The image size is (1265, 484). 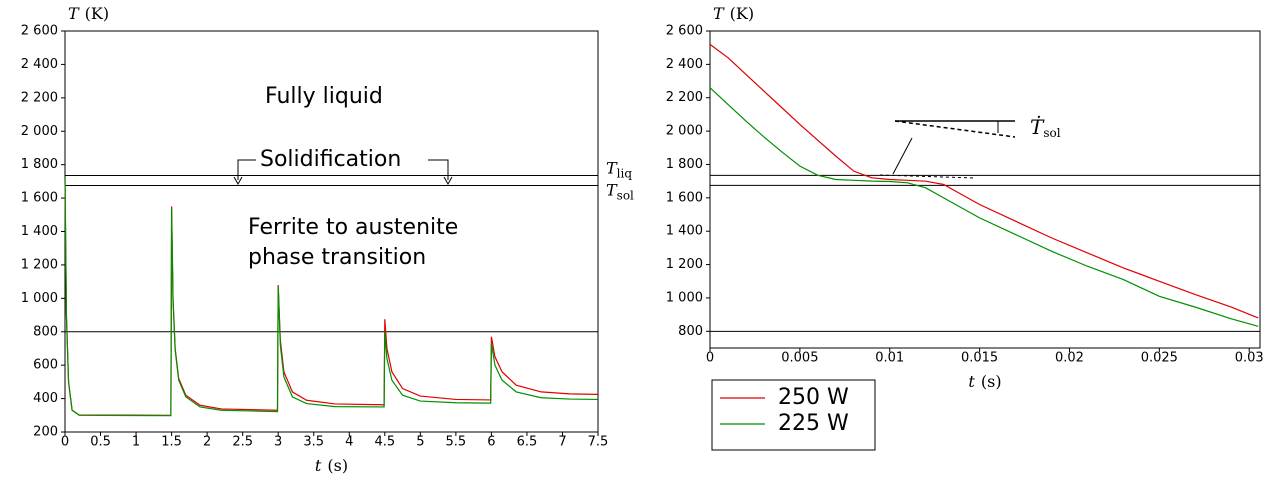 What do you see at coordinates (384, 442) in the screenshot?
I see `x-tick-label: 4.5` at bounding box center [384, 442].